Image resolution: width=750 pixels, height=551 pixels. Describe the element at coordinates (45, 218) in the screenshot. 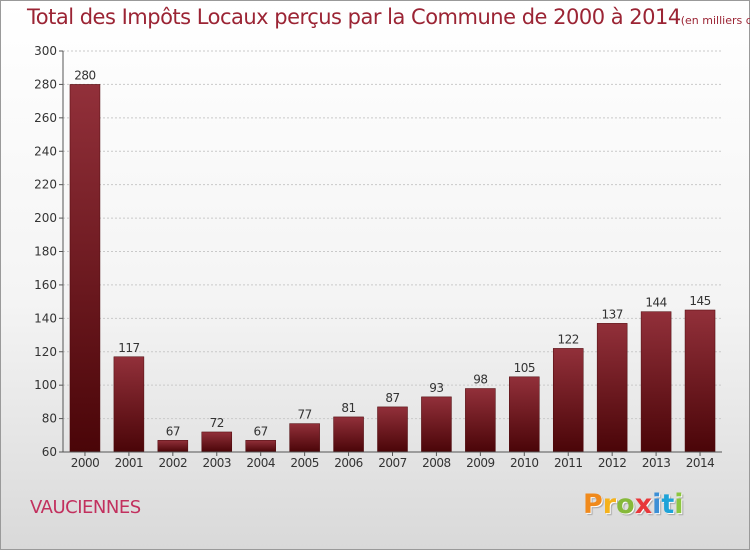

I see `y-tick-label: 200` at that location.